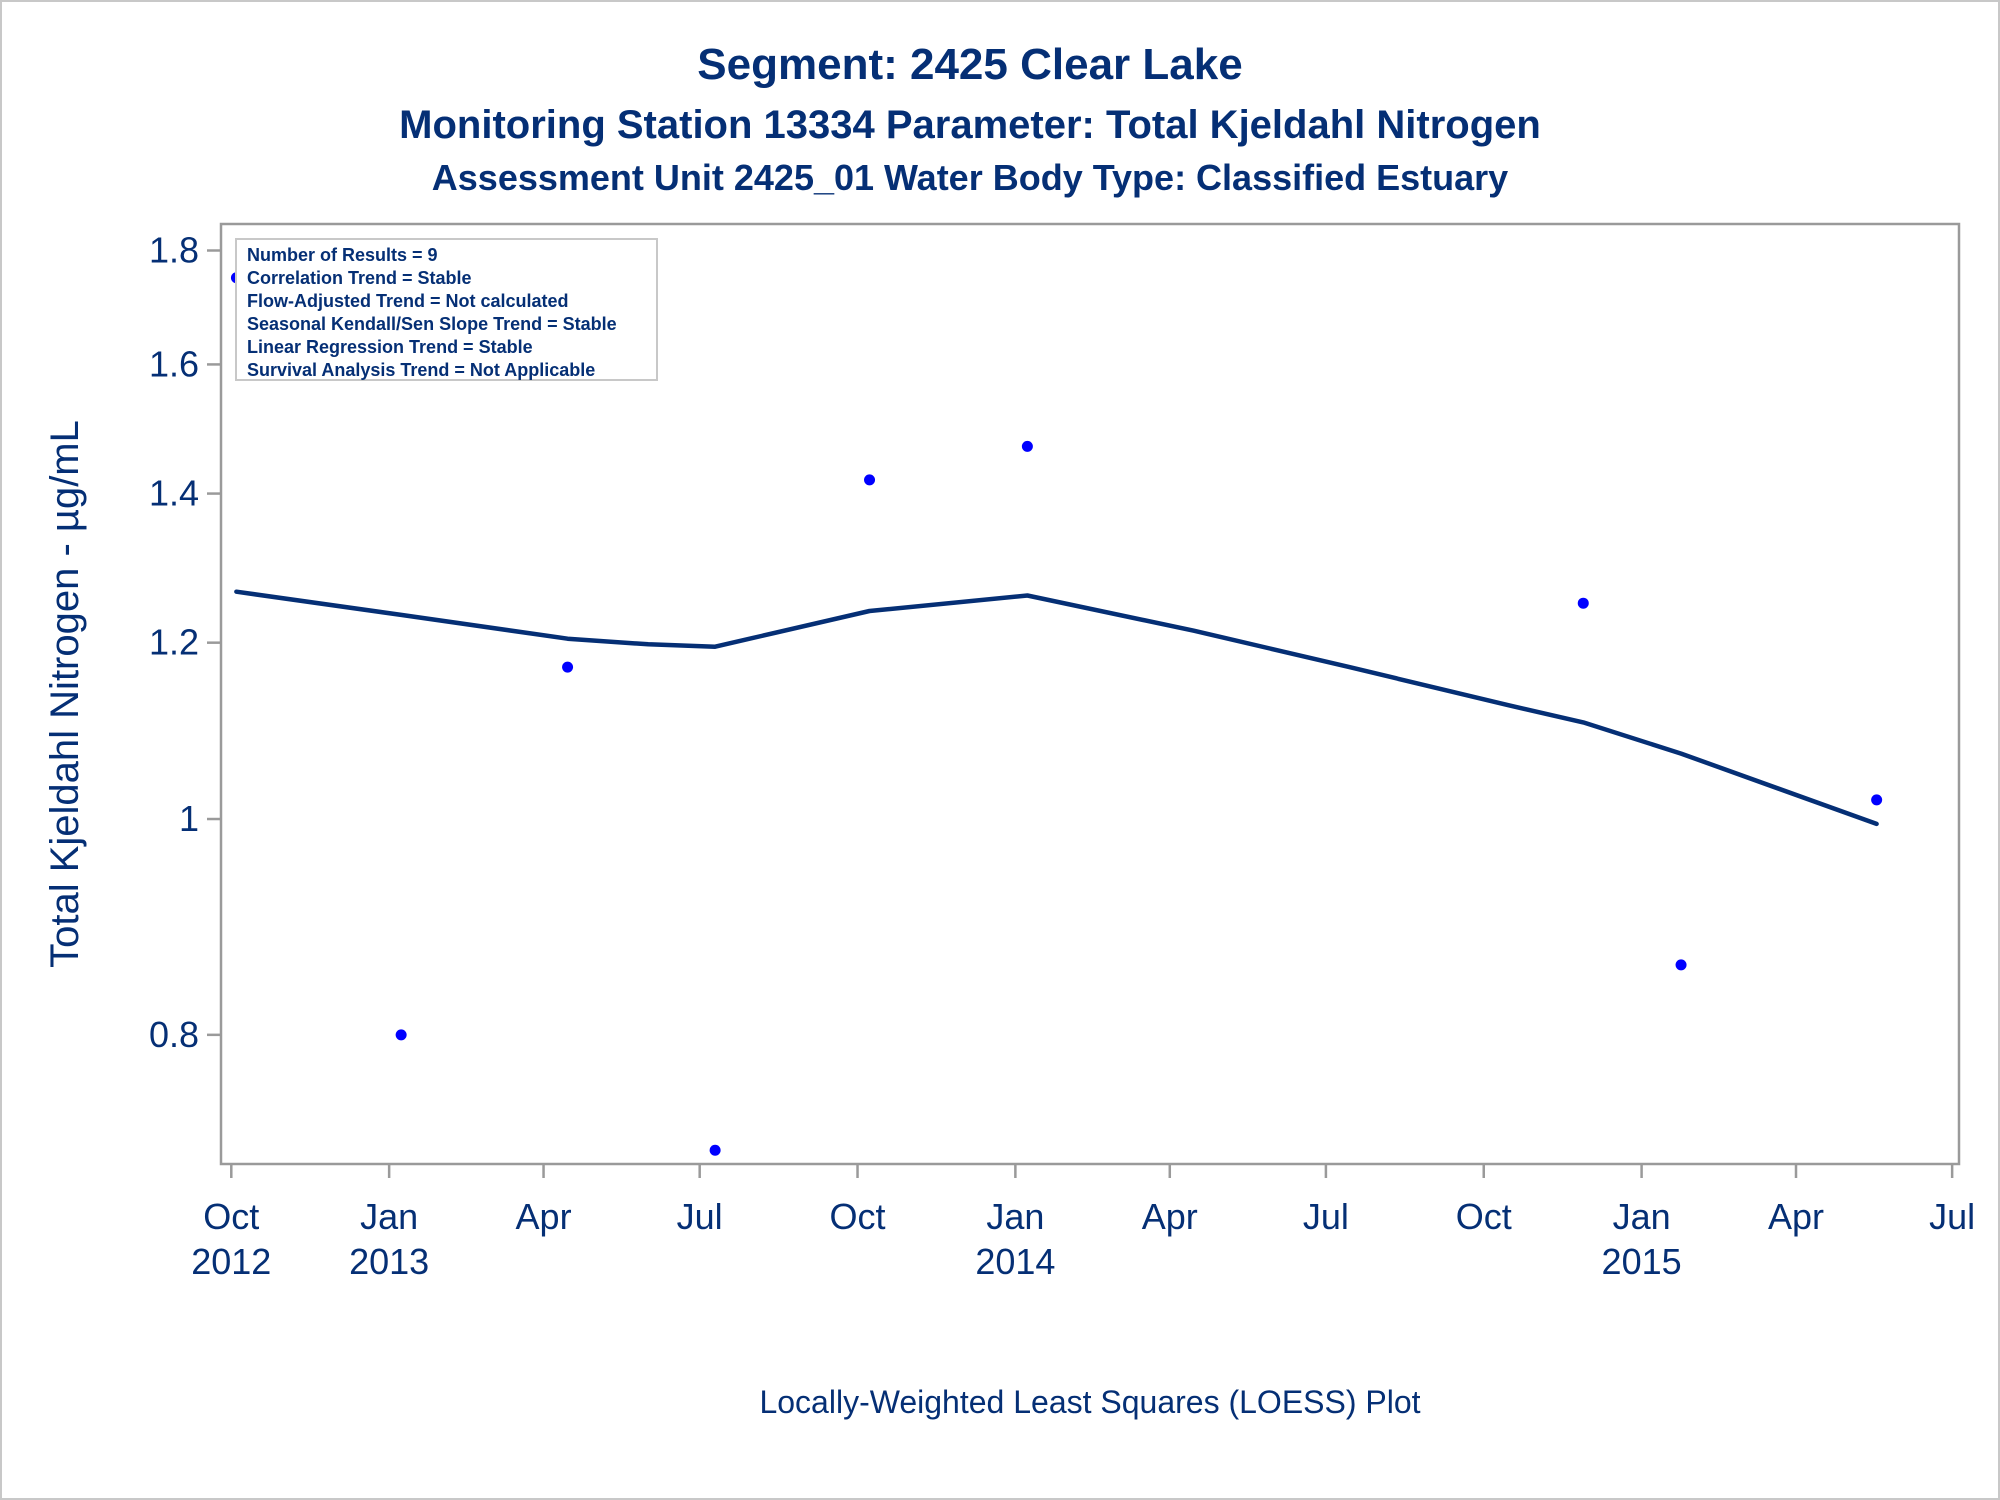  Describe the element at coordinates (390, 347) in the screenshot. I see `stats-inset-line: Linear Regression Trend = Stable` at that location.